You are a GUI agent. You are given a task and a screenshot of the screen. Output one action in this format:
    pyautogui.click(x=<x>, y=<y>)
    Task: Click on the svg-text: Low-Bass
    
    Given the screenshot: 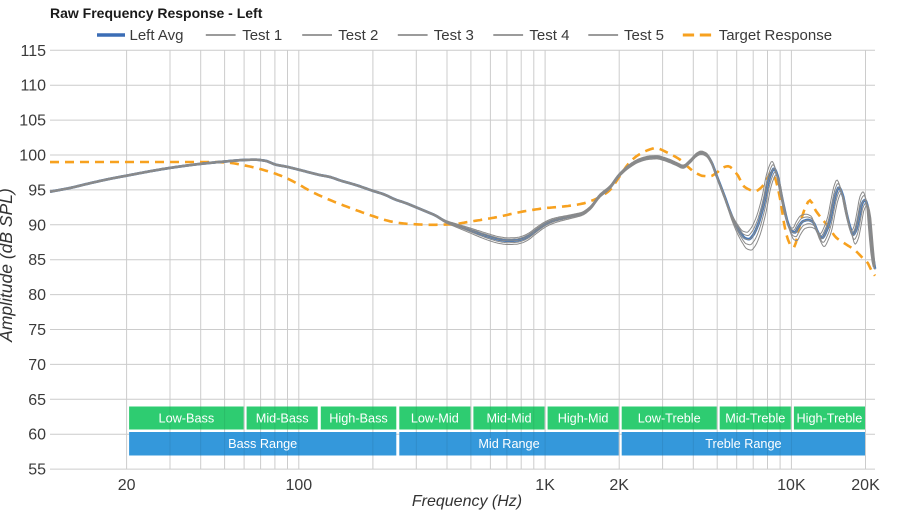 What is the action you would take?
    pyautogui.click(x=187, y=419)
    